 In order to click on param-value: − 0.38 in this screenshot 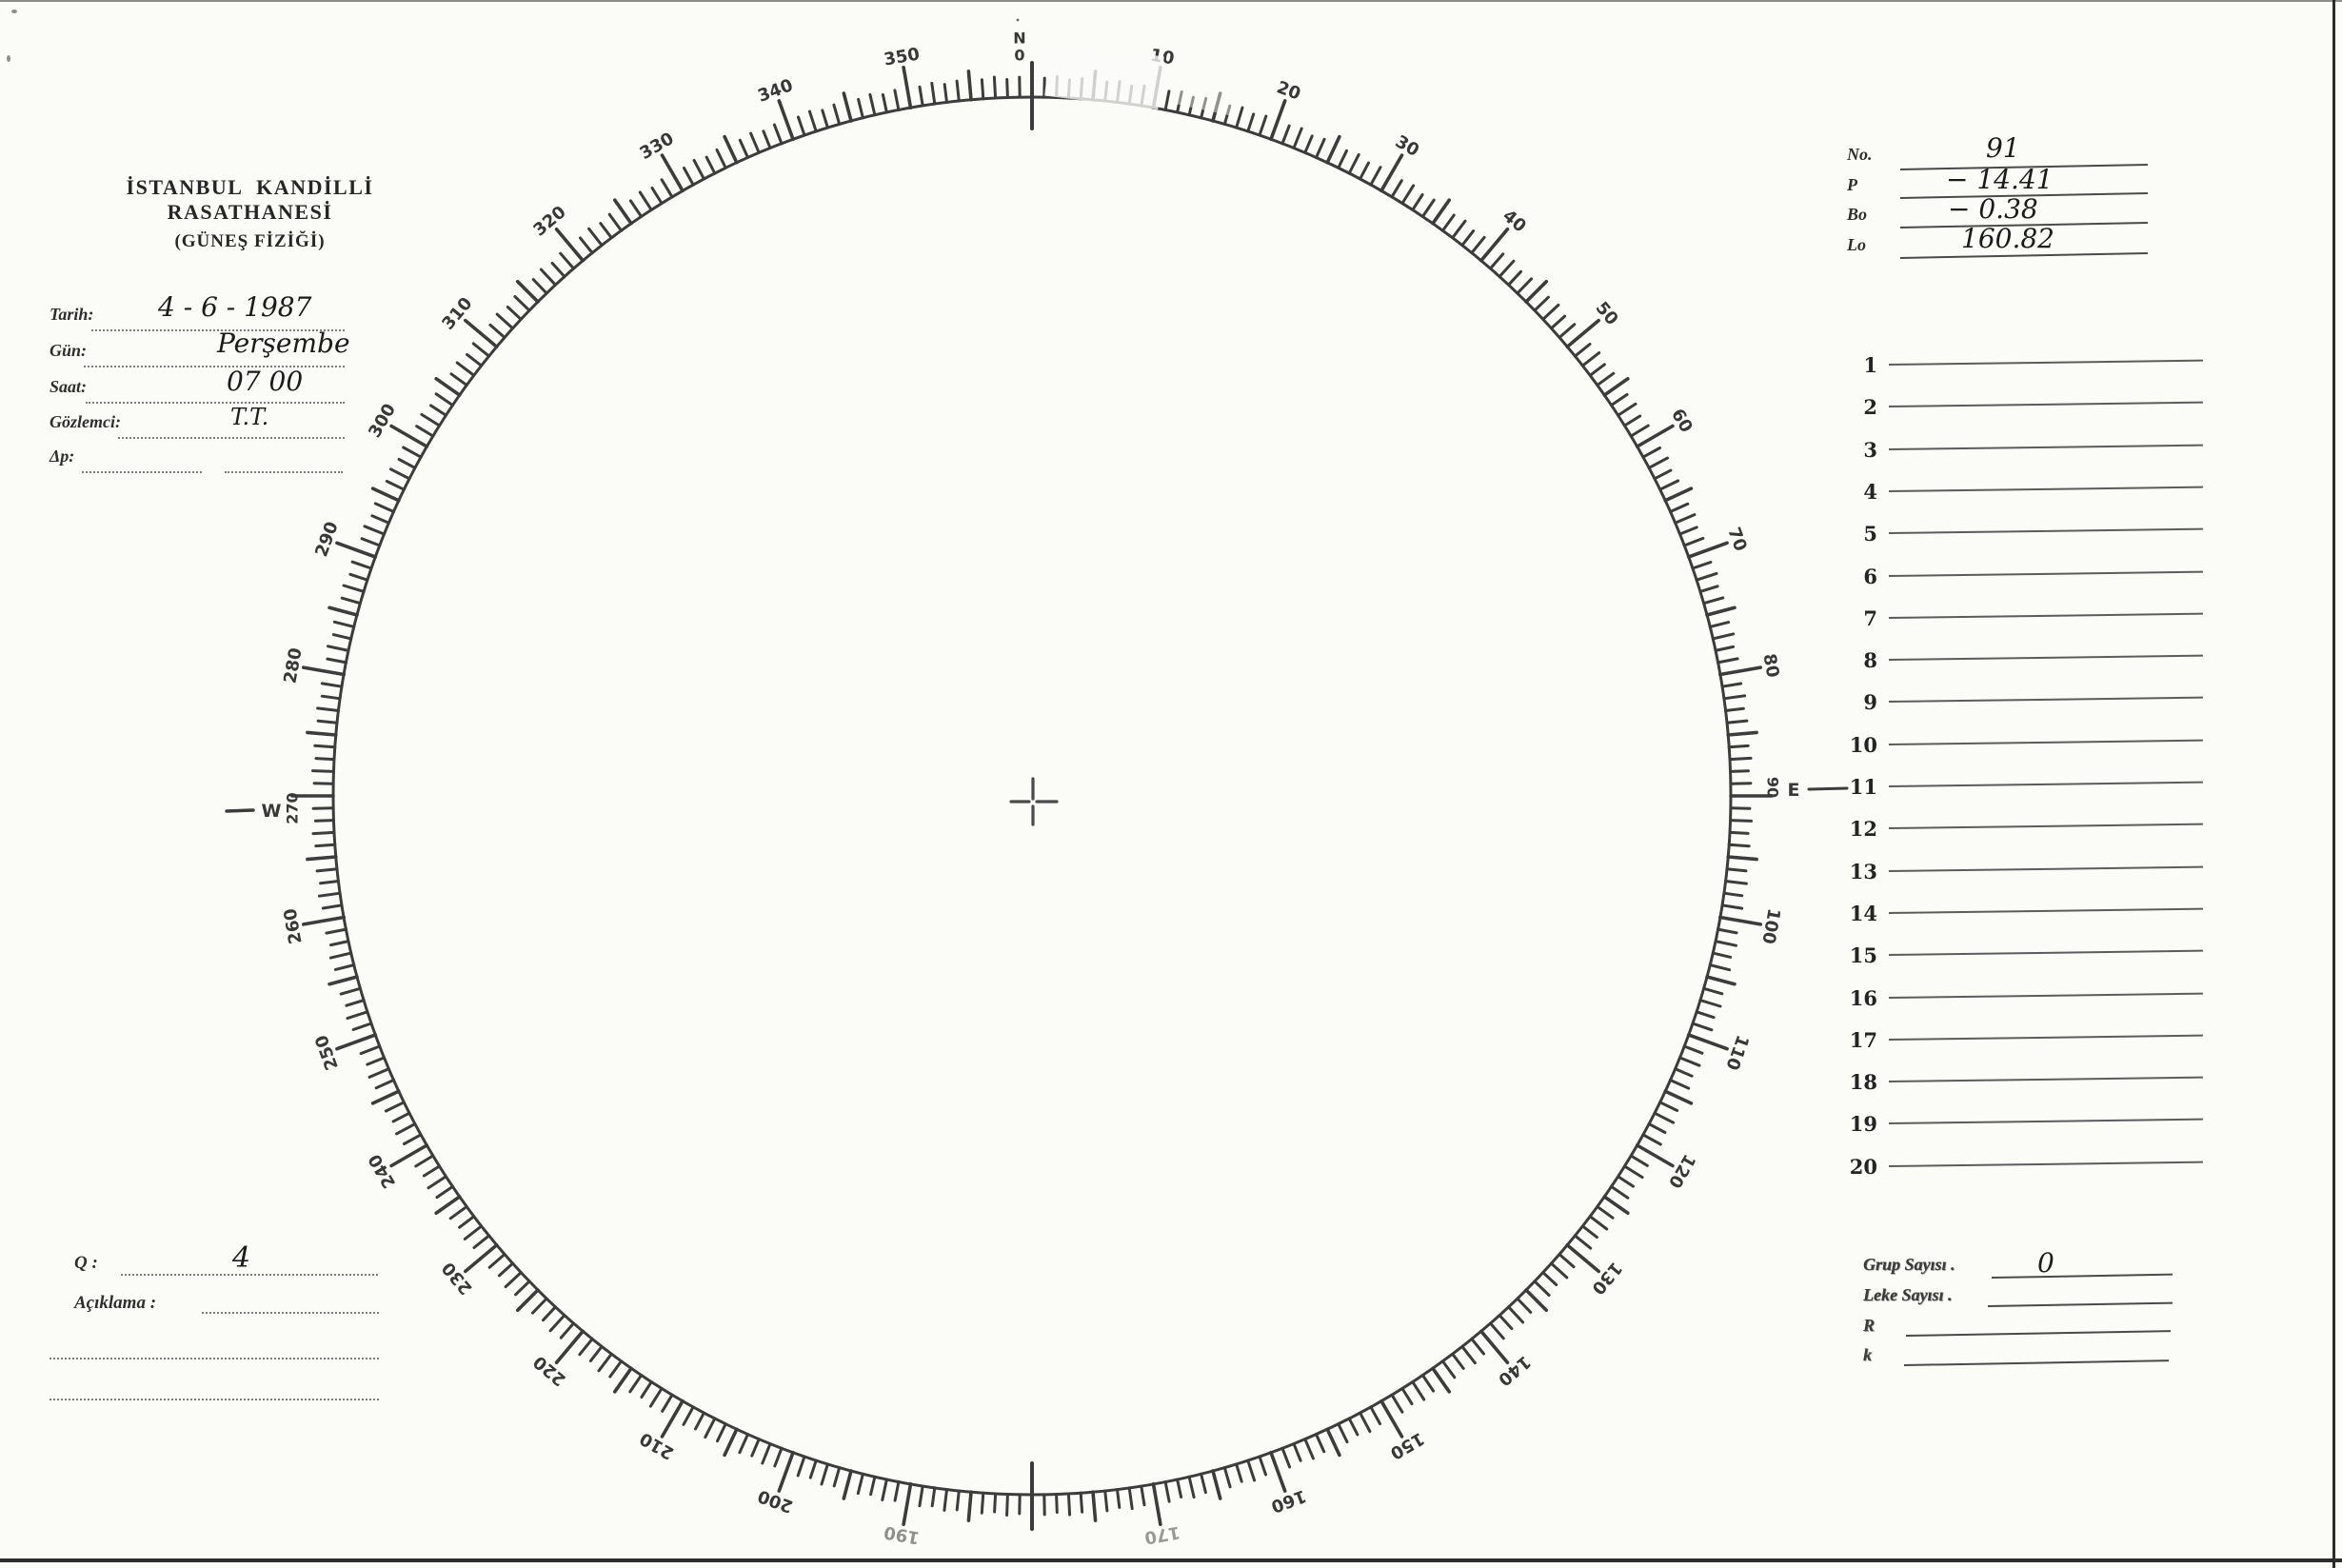, I will do `click(1993, 209)`.